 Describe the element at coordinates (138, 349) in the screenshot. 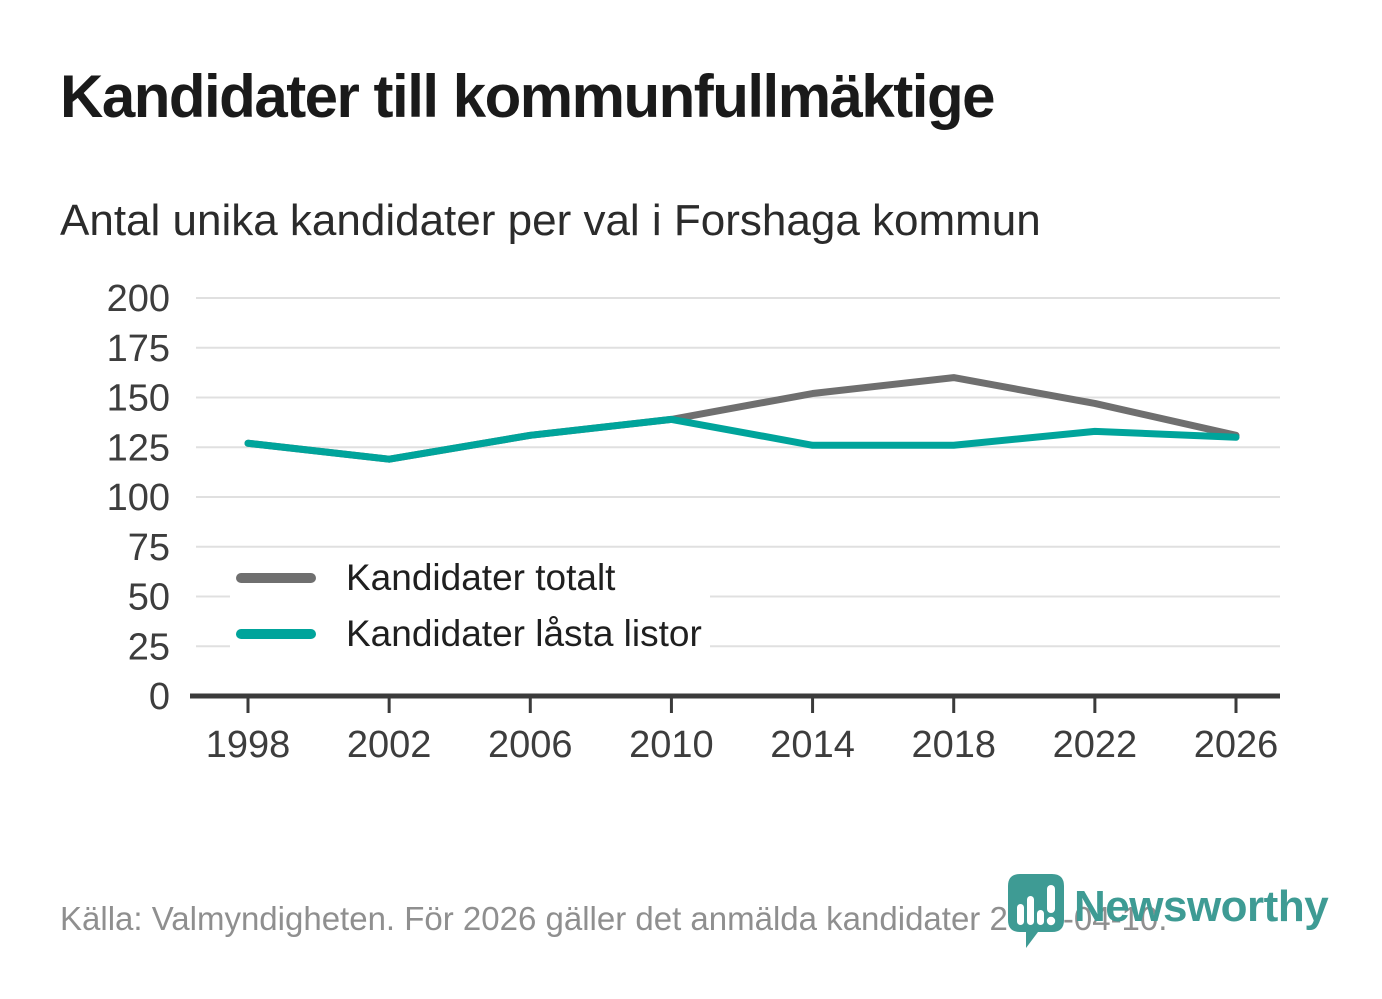

I see `y-axis-tick-label: 175` at that location.